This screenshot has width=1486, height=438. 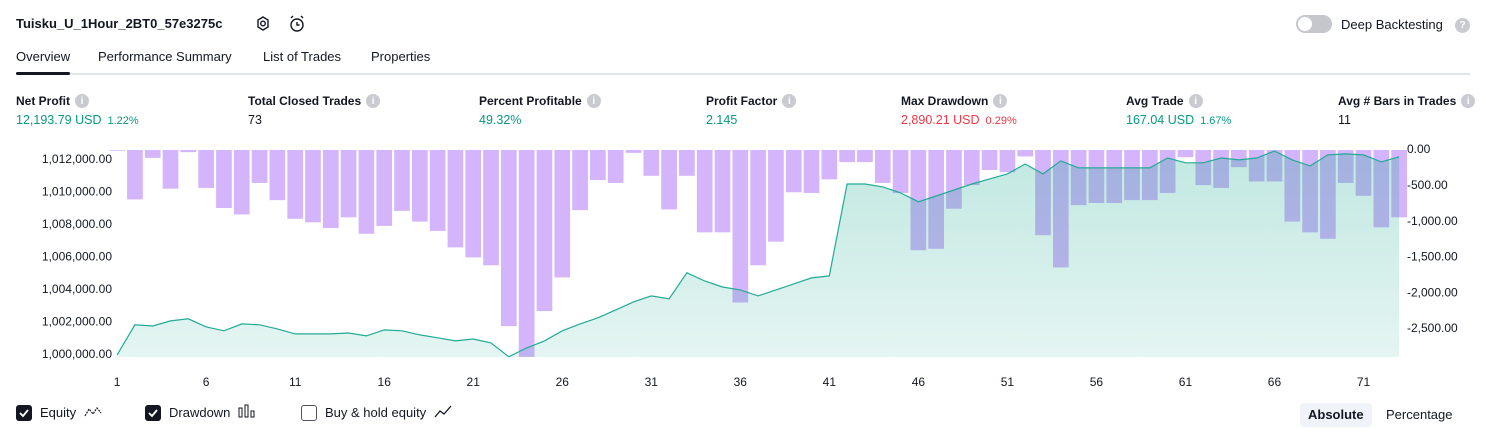 What do you see at coordinates (1097, 382) in the screenshot?
I see `x-tick-label: 56` at bounding box center [1097, 382].